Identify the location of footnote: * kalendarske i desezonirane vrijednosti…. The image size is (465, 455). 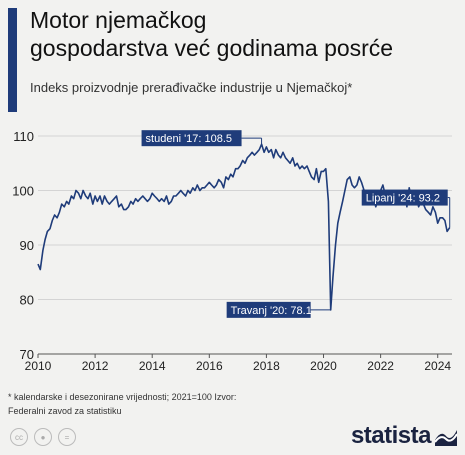
(138, 404).